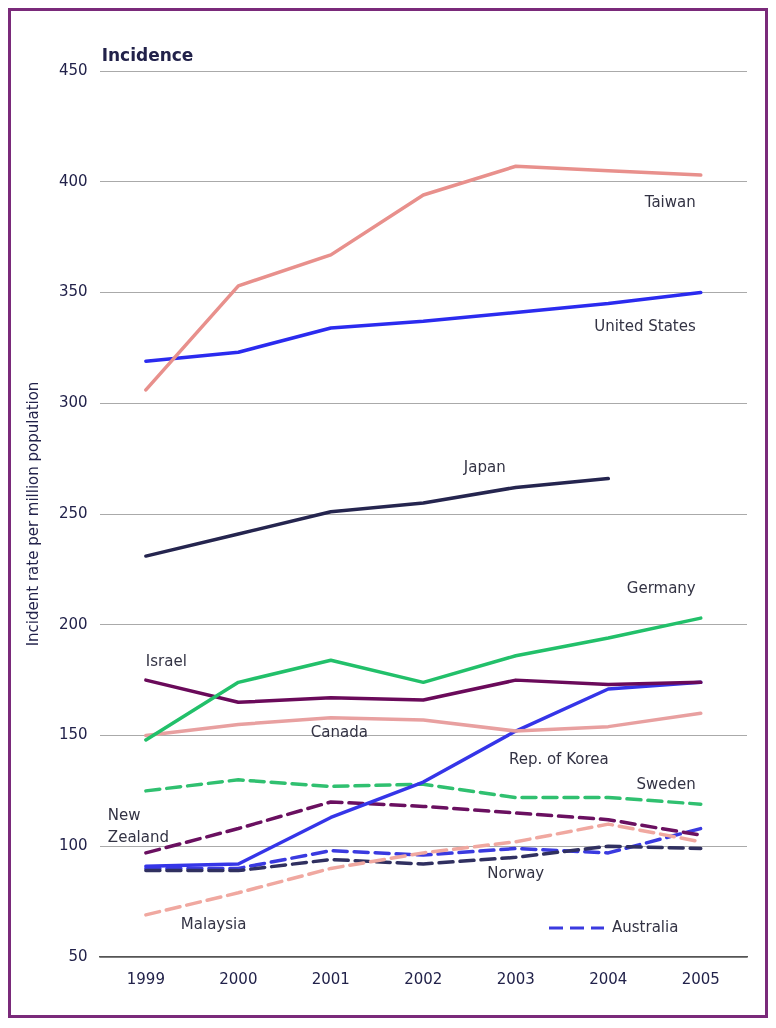 Image resolution: width=776 pixels, height=1028 pixels. Describe the element at coordinates (238, 978) in the screenshot. I see `x-tick-label: 2000` at that location.